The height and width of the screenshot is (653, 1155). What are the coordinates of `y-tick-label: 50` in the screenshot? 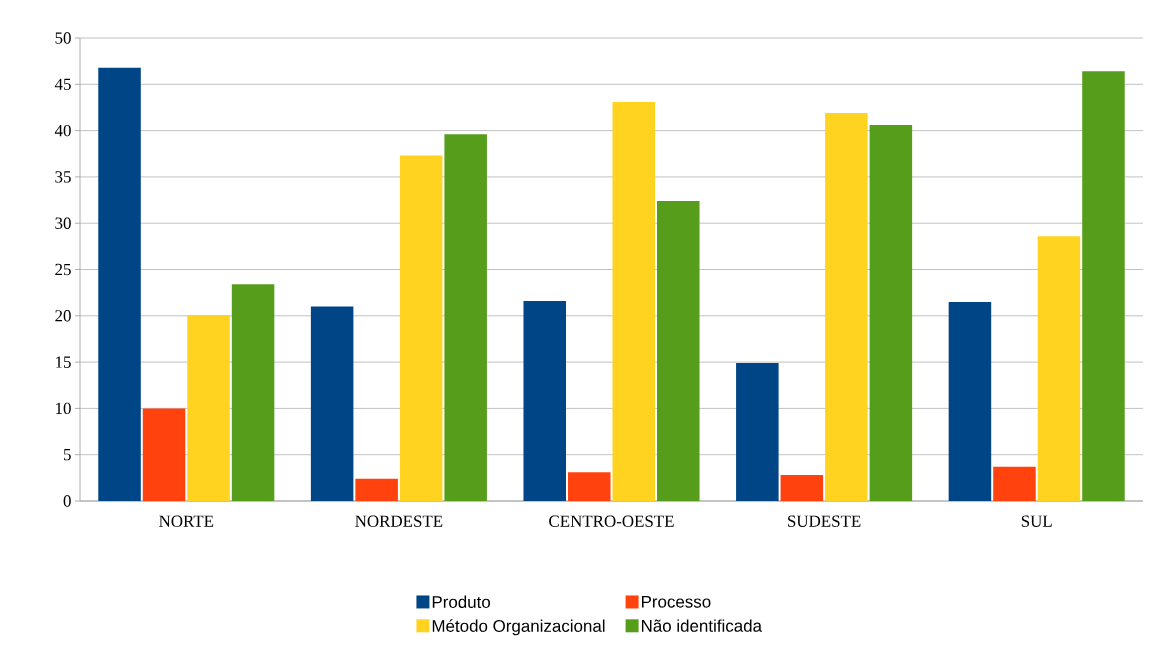 It's located at (63, 38).